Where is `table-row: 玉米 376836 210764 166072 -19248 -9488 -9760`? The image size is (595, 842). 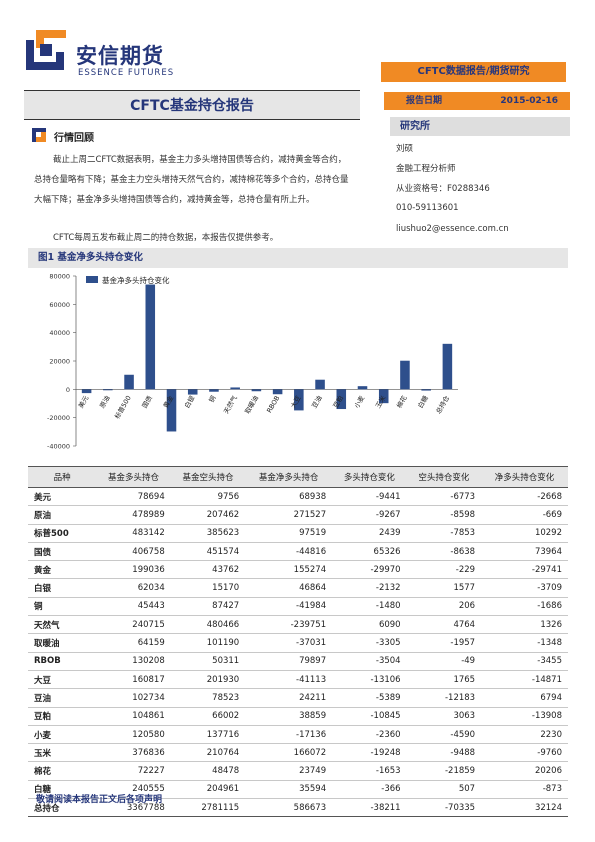 table-row: 玉米 376836 210764 166072 -19248 -9488 -9760 is located at coordinates (298, 753).